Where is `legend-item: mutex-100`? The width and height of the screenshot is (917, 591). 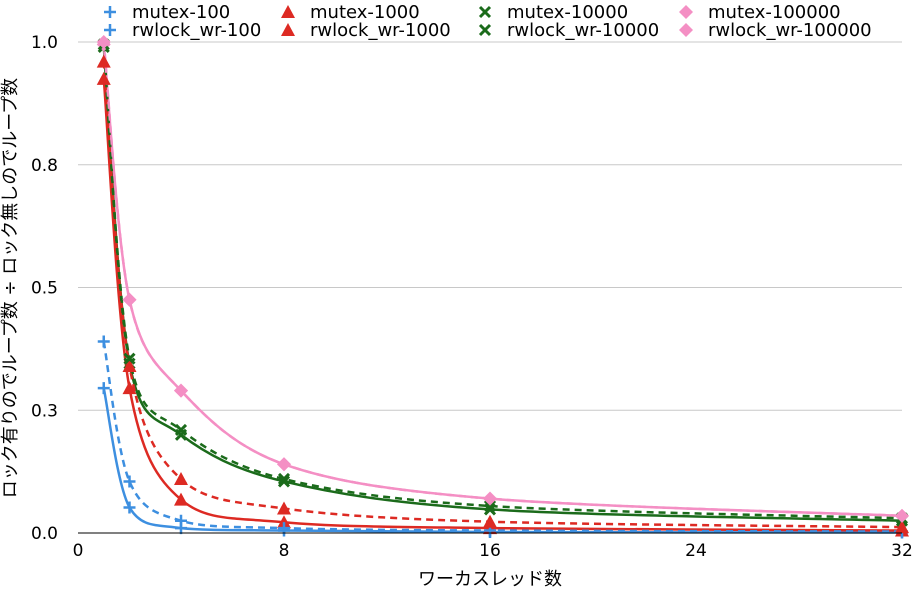 legend-item: mutex-100 is located at coordinates (167, 12).